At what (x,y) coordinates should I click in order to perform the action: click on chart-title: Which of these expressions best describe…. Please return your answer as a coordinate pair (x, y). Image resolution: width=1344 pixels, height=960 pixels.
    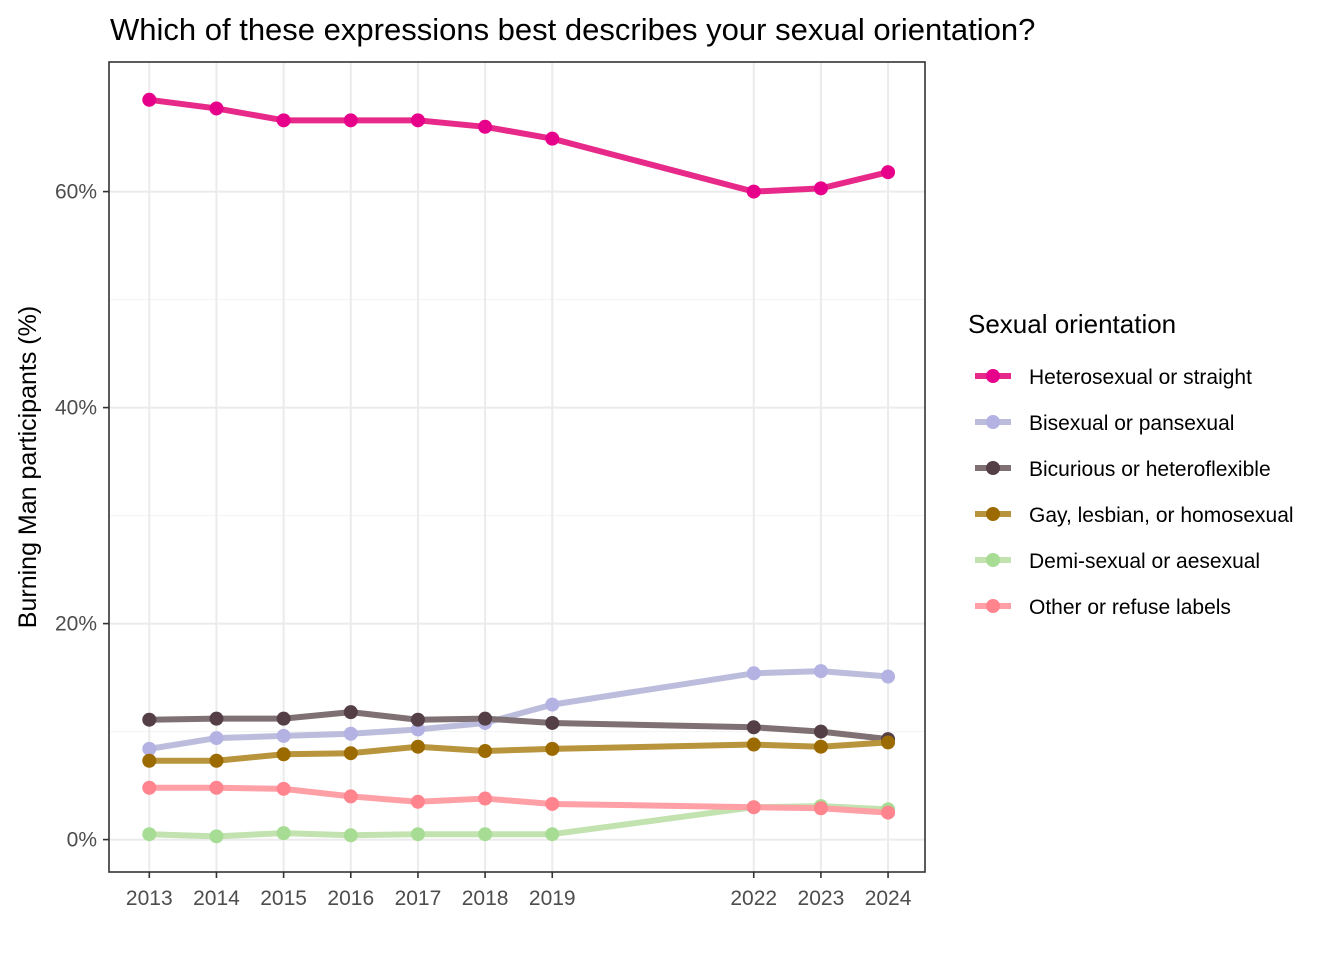
    Looking at the image, I should click on (572, 29).